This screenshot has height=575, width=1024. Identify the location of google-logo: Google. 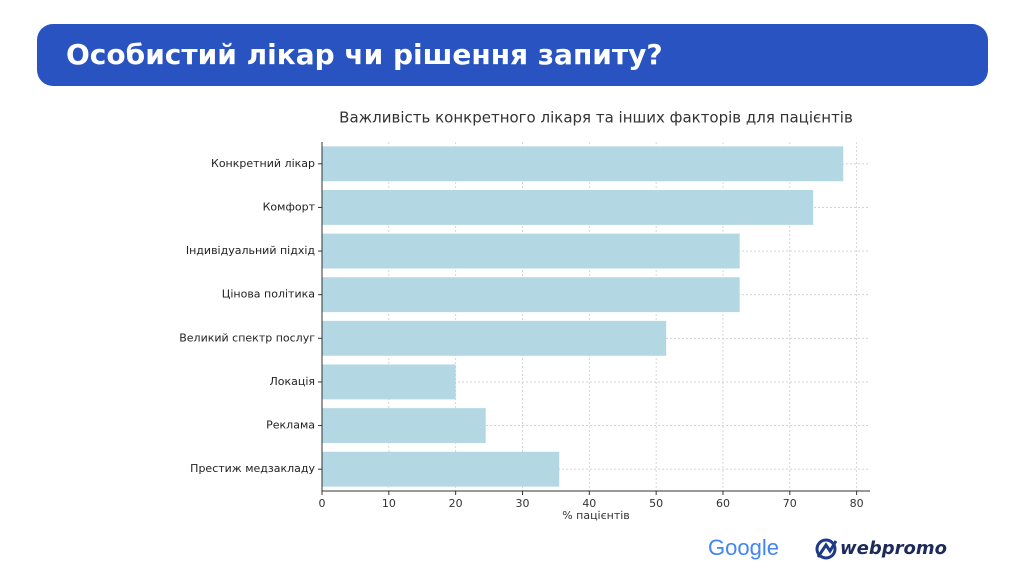
(743, 547).